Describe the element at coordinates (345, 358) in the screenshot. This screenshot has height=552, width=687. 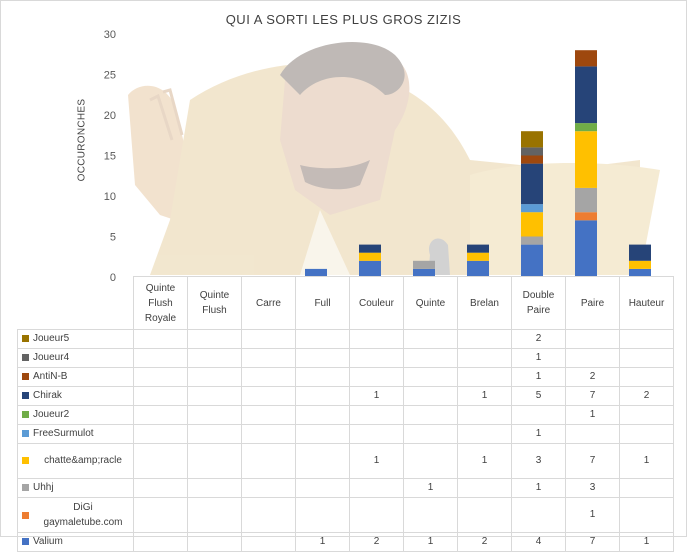
I see `table-row: Joueur4 1` at that location.